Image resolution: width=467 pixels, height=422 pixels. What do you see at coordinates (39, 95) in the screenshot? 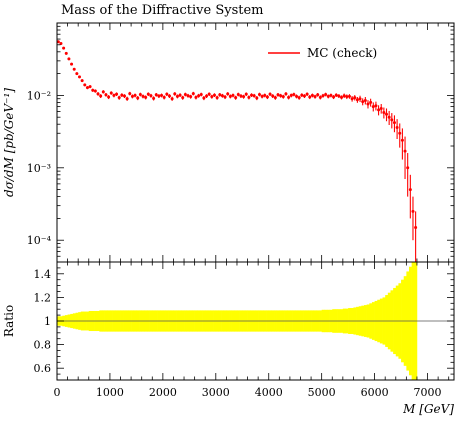
I see `y-tick-label: 10⁻²` at bounding box center [39, 95].